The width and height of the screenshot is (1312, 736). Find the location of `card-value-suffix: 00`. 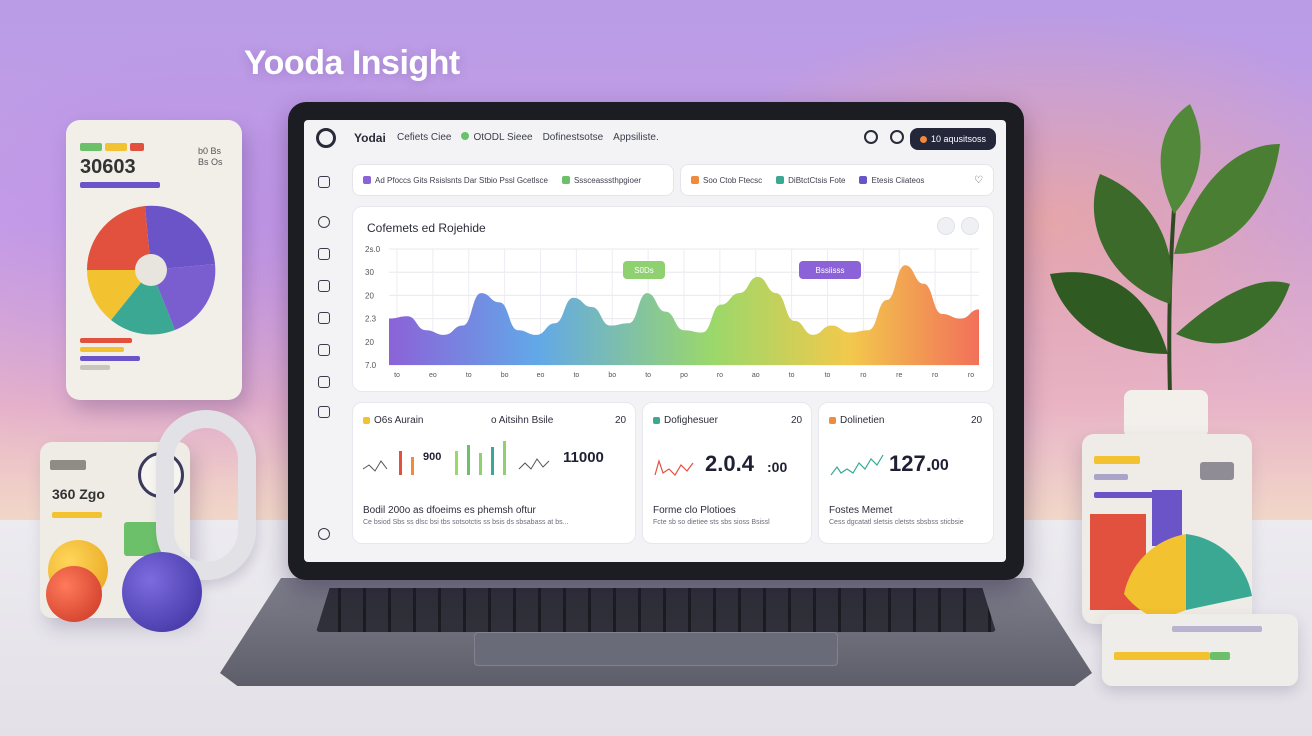

card-value-suffix: 00 is located at coordinates (940, 465).